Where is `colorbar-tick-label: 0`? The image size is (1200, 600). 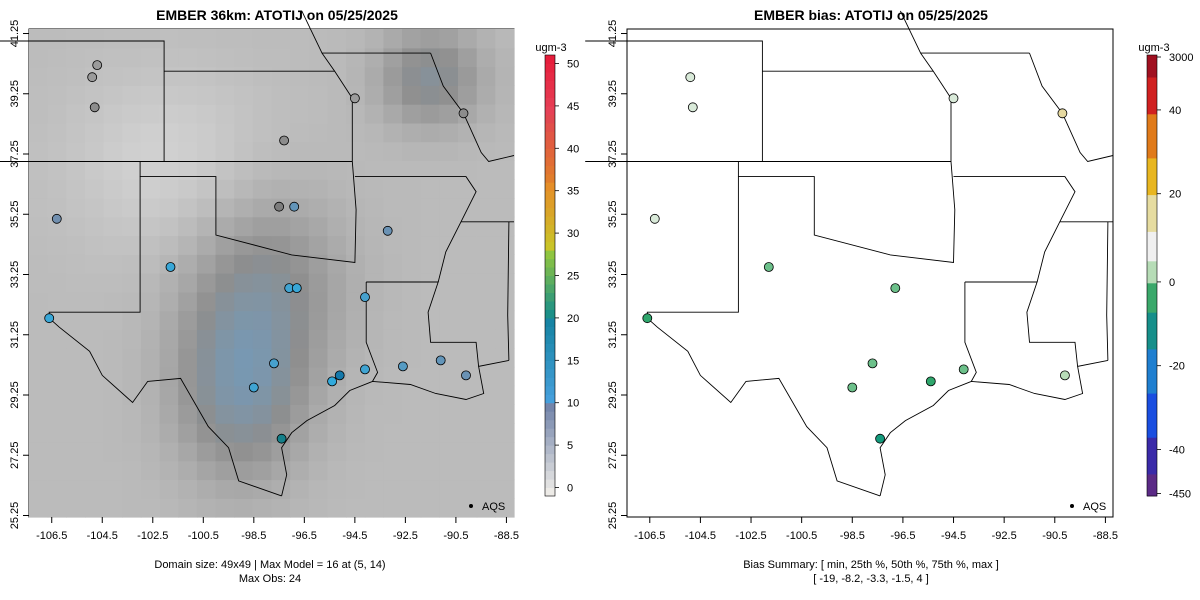
colorbar-tick-label: 0 is located at coordinates (570, 489).